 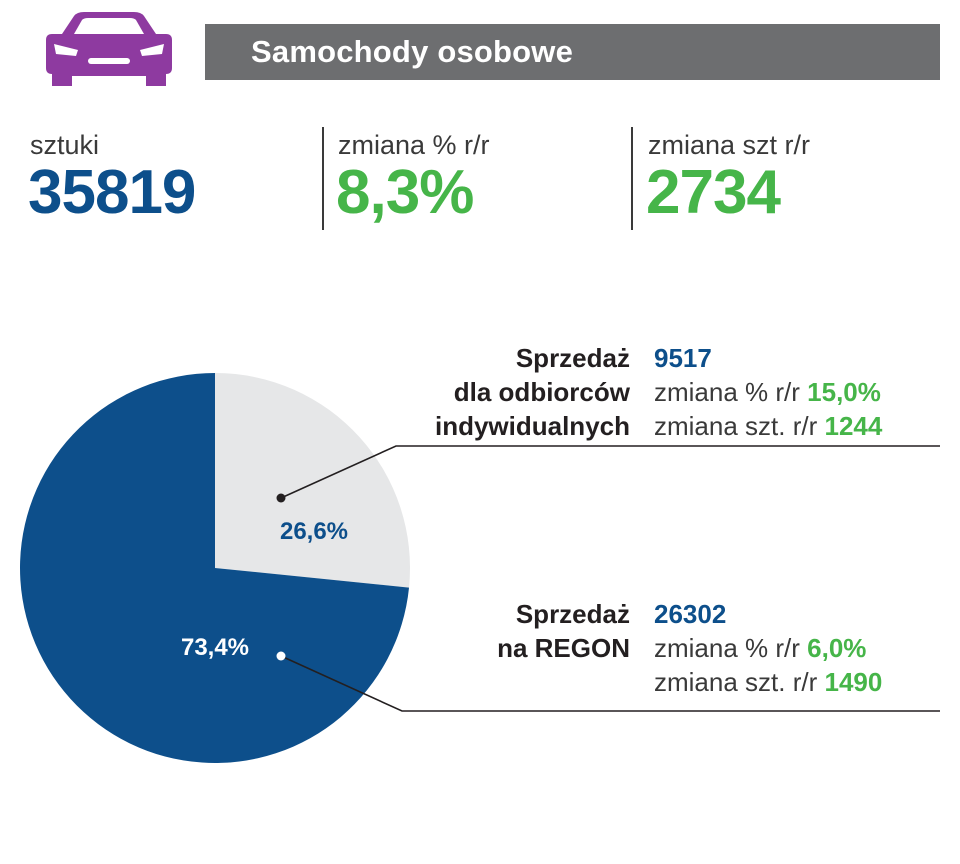 What do you see at coordinates (837, 648) in the screenshot?
I see `segment-pct-value: 6,0%` at bounding box center [837, 648].